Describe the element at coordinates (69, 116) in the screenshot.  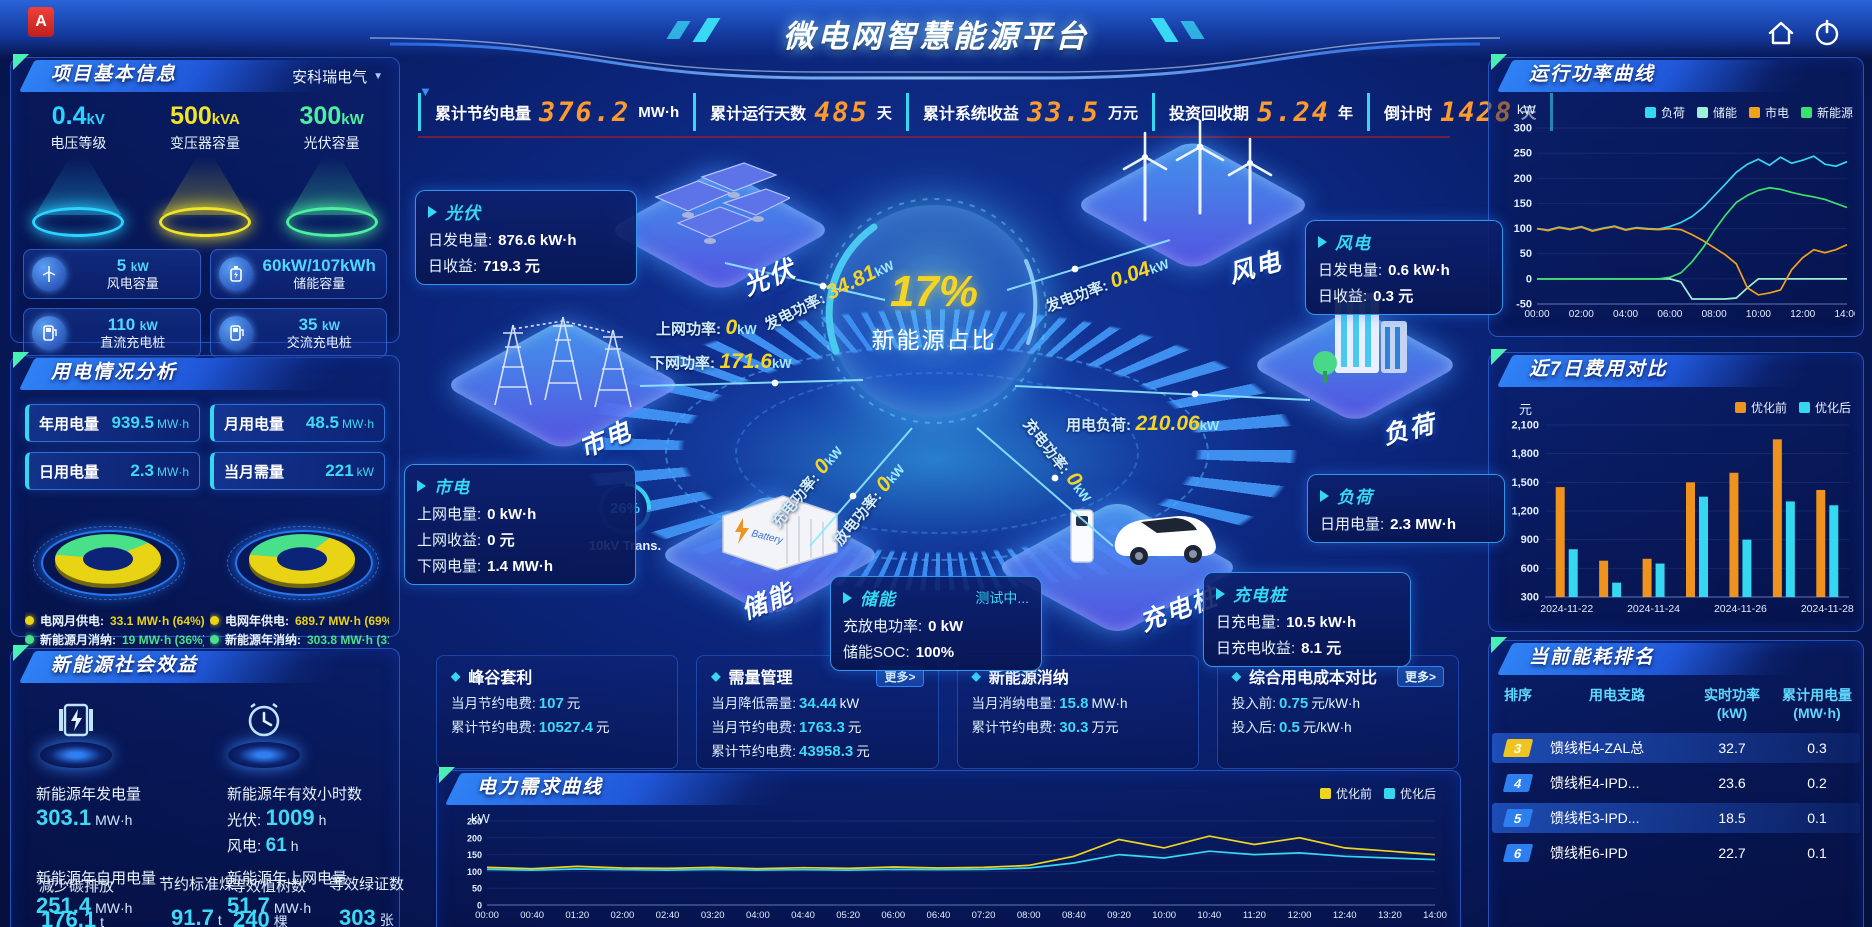
I see `spot-value: 0.4` at that location.